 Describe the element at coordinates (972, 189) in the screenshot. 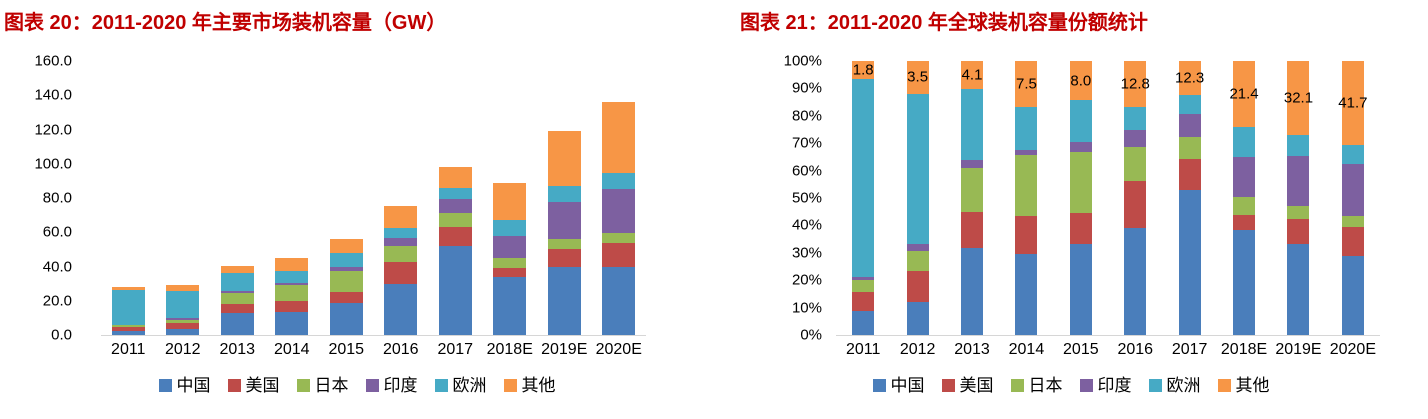

I see `segment-日本-2013` at that location.